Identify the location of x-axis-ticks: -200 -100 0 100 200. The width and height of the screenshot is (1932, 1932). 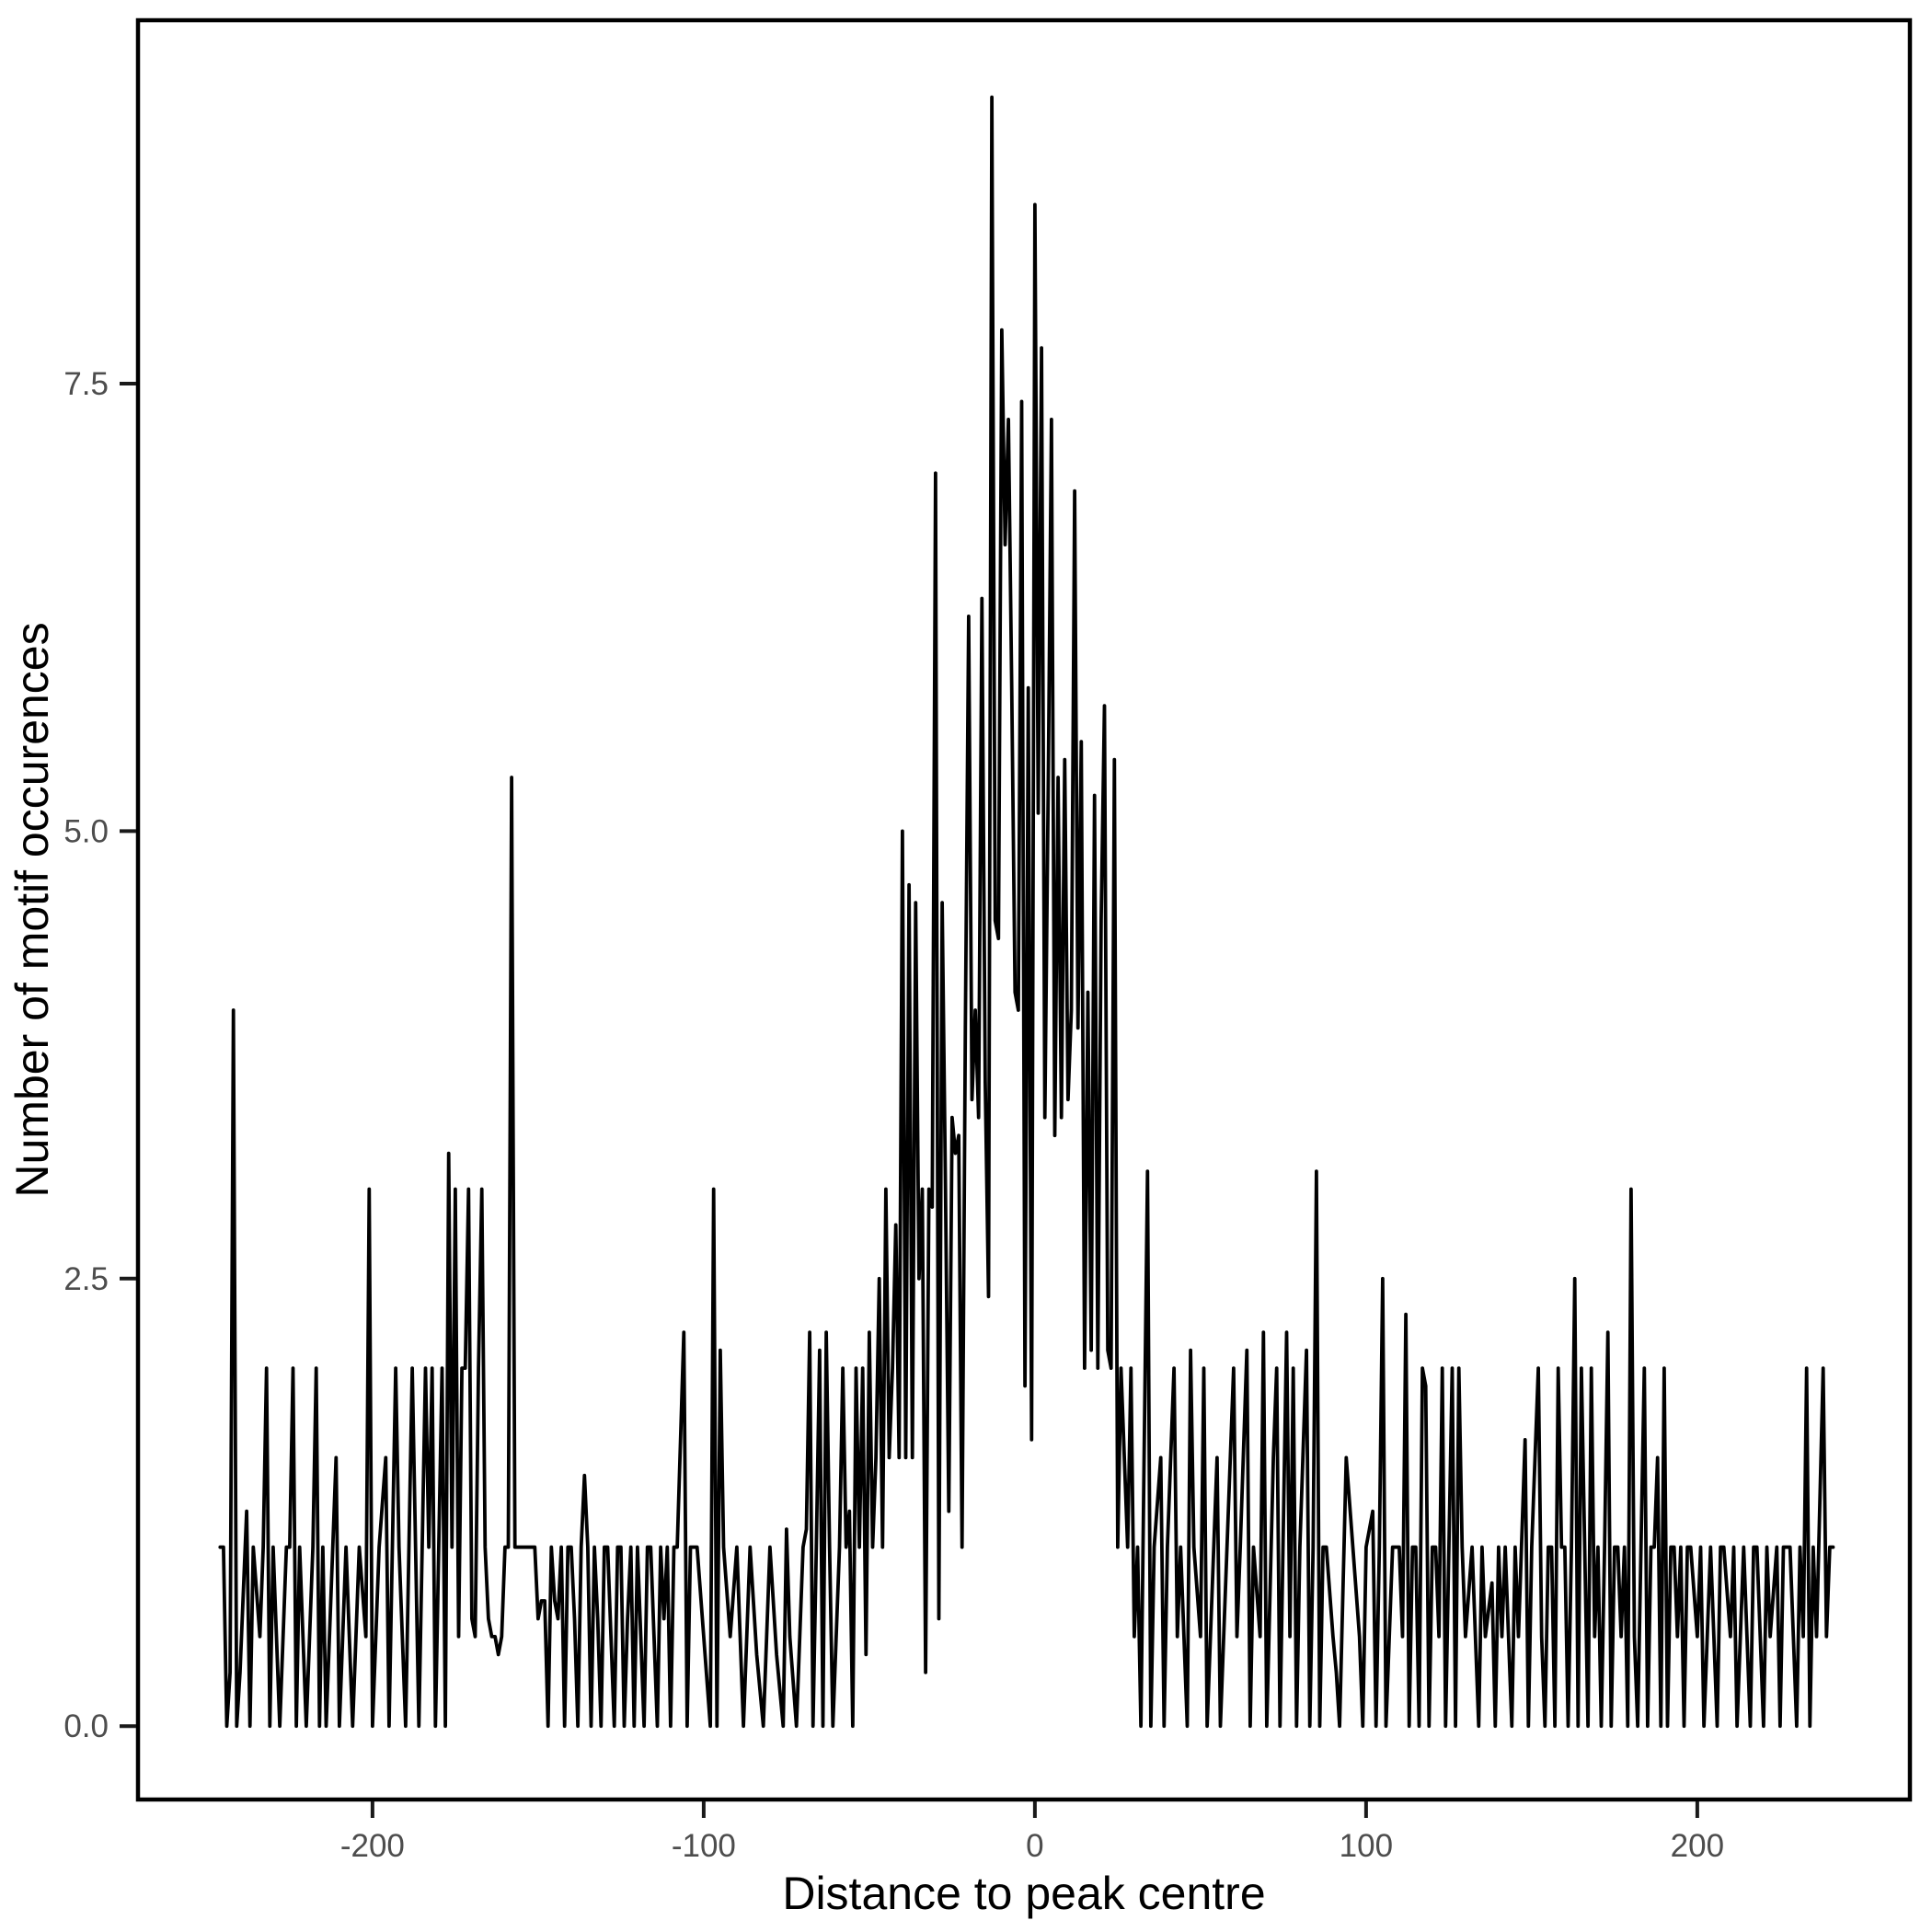
(1032, 1832).